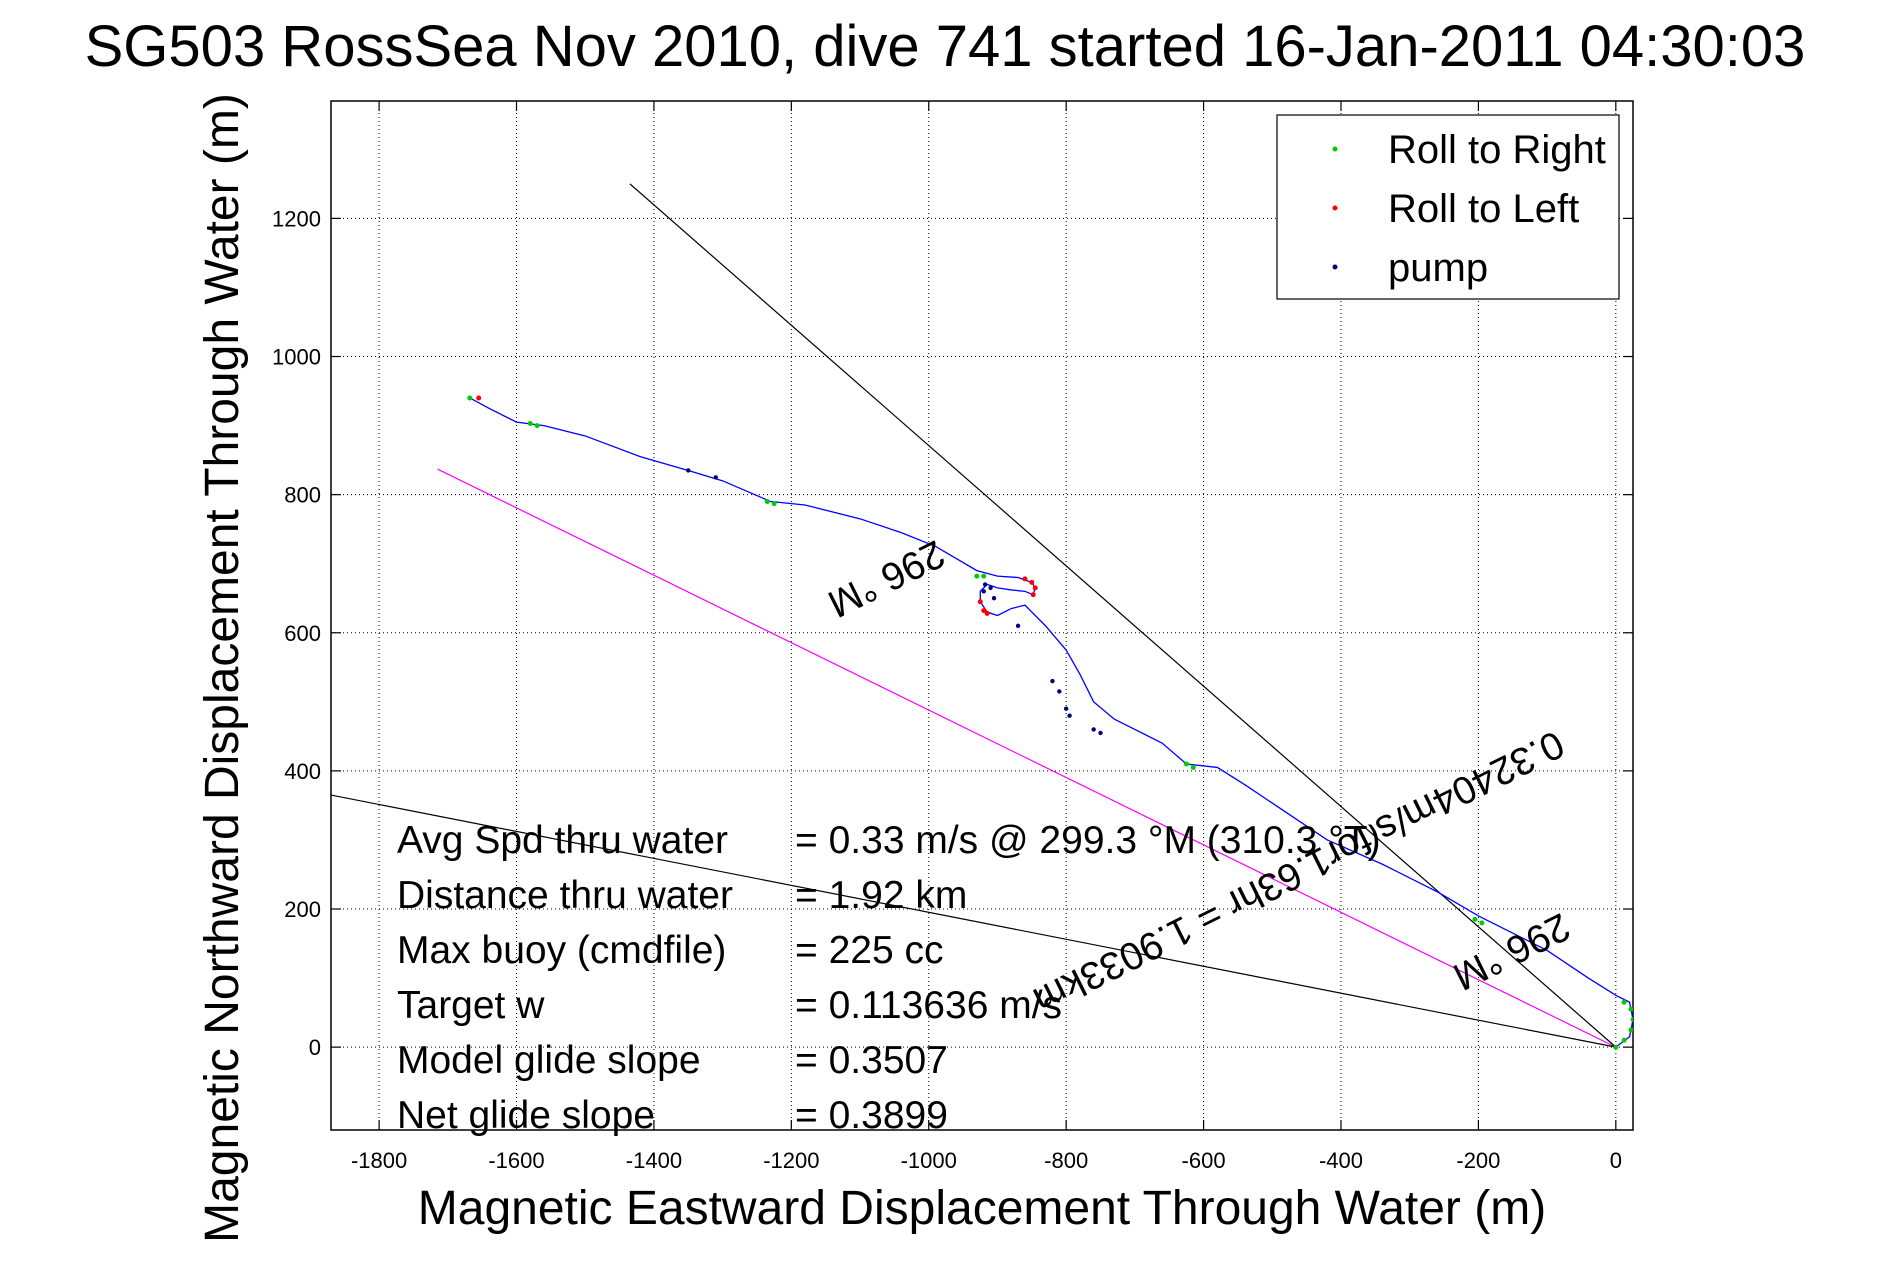 The width and height of the screenshot is (1891, 1262). What do you see at coordinates (881, 895) in the screenshot?
I see `stat-value: = 1.92 km` at bounding box center [881, 895].